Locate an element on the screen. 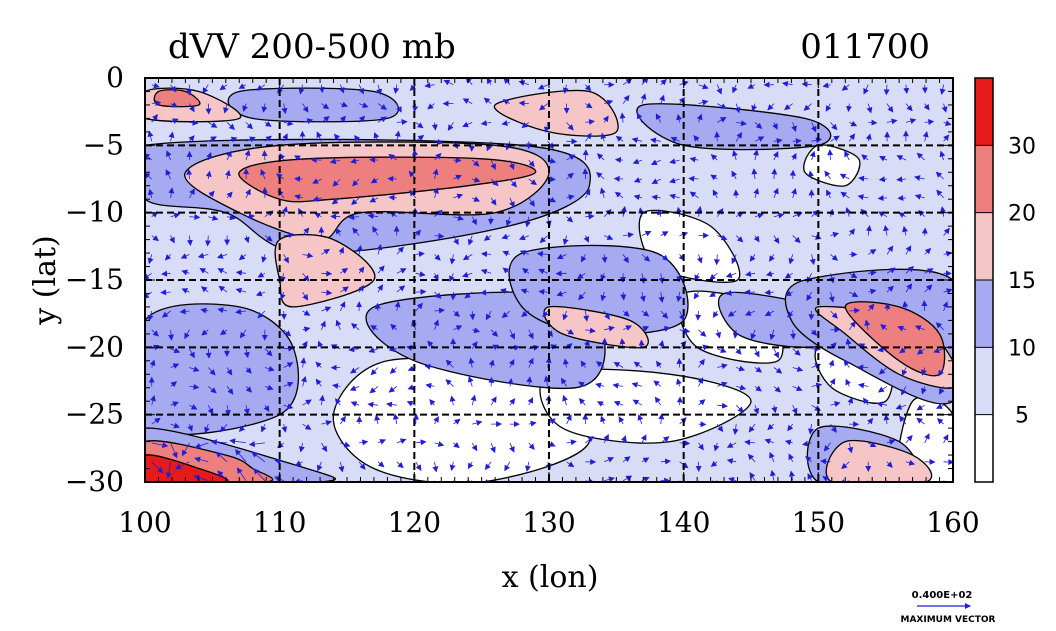  colorbar-labels: 5 10 15 20 30 is located at coordinates (1022, 281).